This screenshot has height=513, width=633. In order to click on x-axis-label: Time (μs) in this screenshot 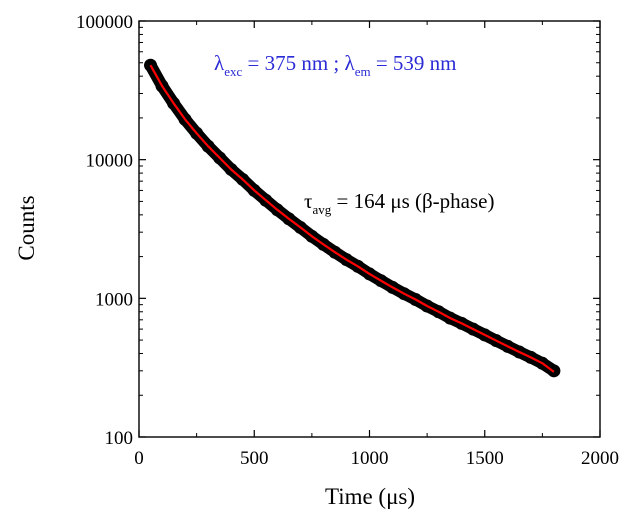, I will do `click(370, 496)`.